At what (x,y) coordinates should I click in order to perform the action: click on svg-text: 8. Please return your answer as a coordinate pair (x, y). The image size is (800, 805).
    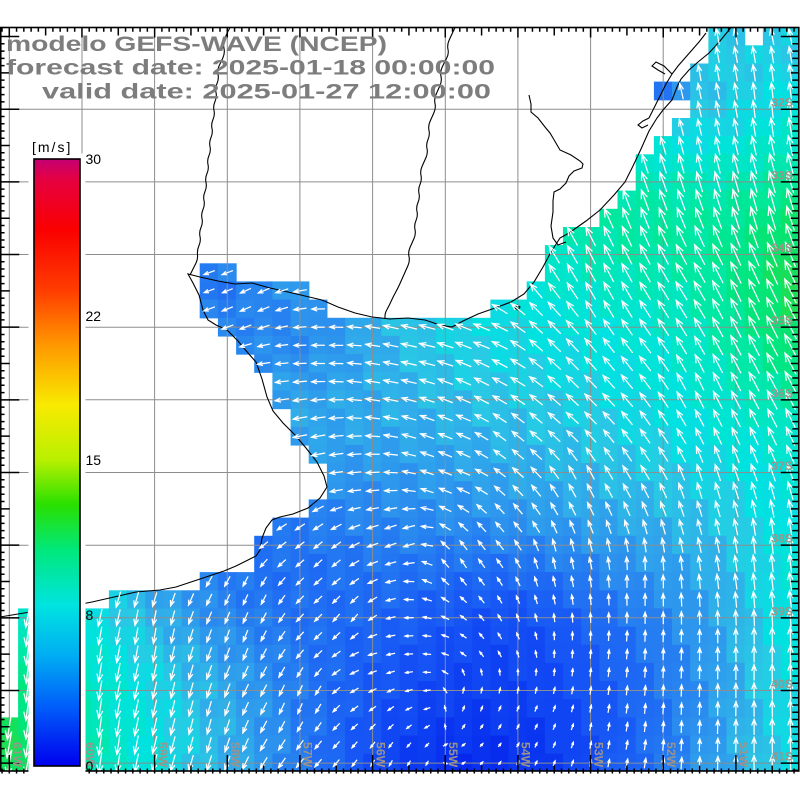
    Looking at the image, I should click on (90, 615).